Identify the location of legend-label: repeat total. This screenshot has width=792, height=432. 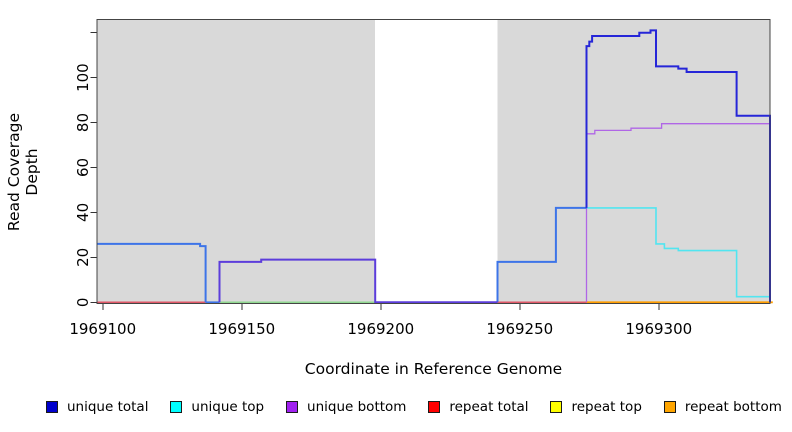
(489, 407).